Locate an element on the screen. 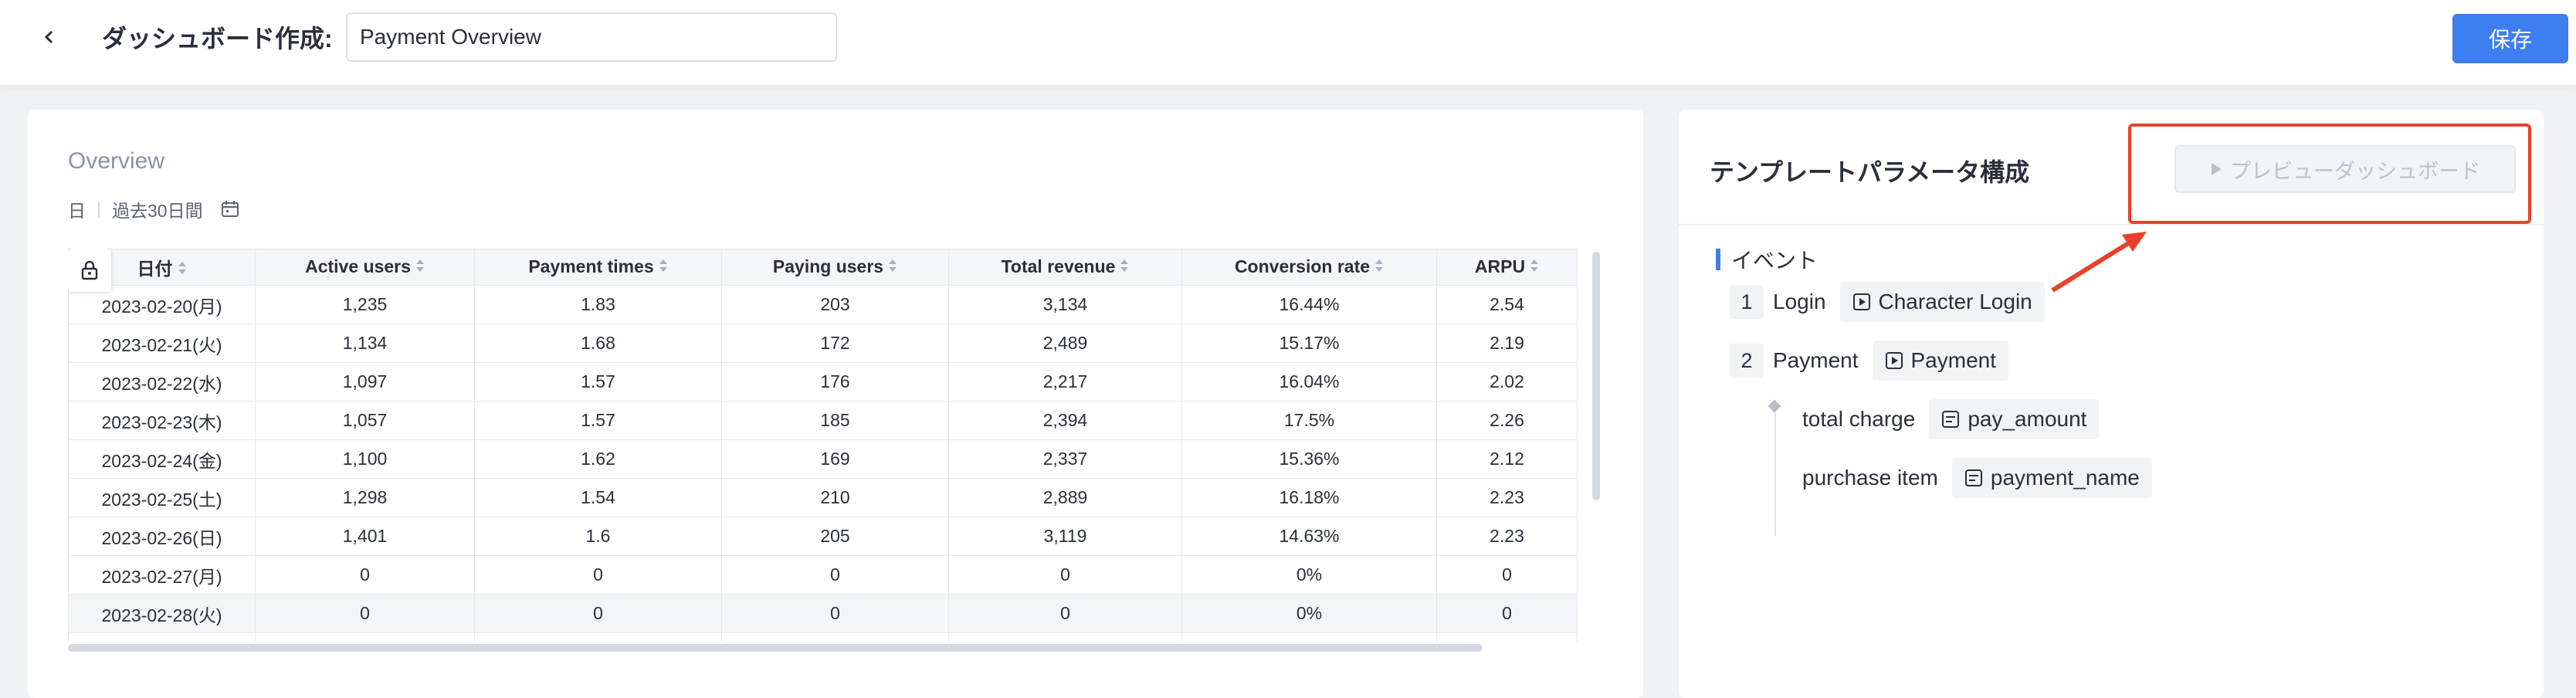  table-cell: 1,235 is located at coordinates (365, 305).